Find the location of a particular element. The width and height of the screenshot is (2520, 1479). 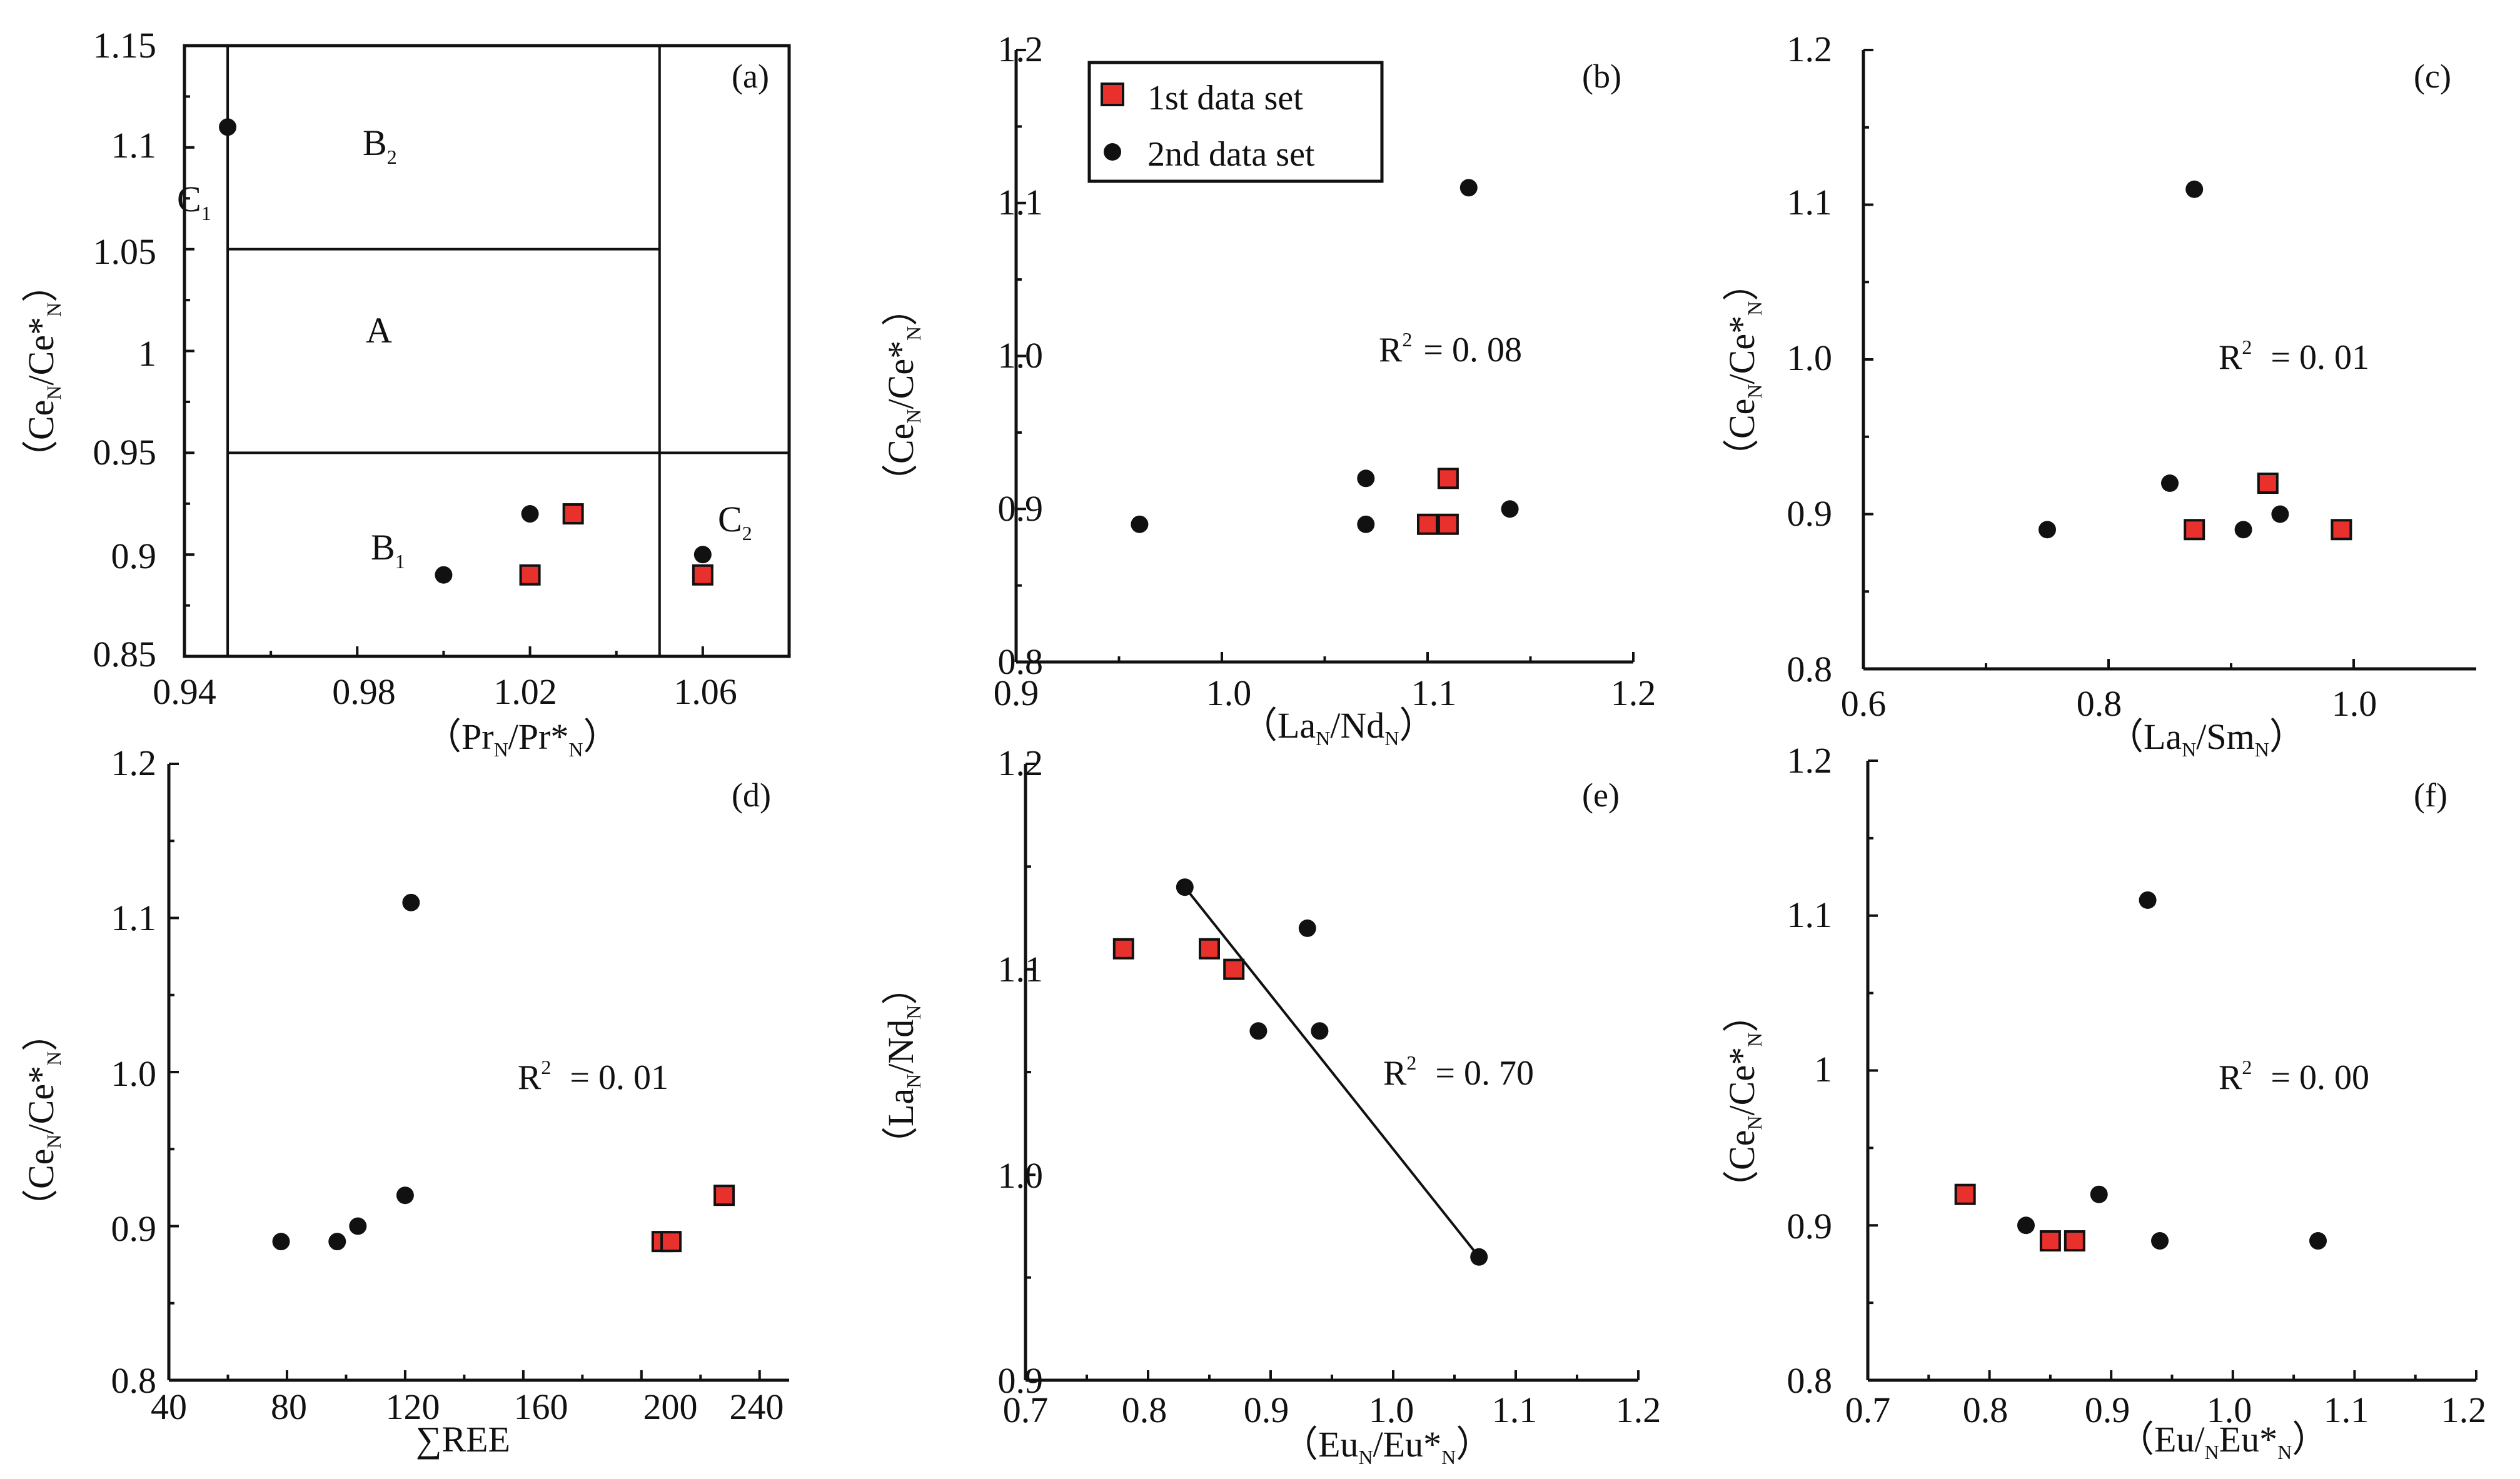

ytick-f-2: 1 is located at coordinates (1823, 1069).